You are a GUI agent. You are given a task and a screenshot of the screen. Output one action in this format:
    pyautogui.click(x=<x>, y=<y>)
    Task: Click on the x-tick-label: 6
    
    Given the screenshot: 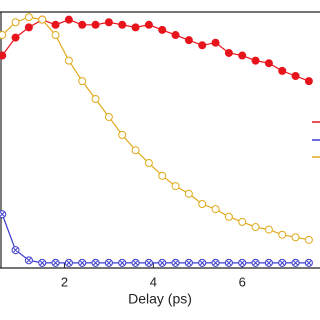 What is the action you would take?
    pyautogui.click(x=242, y=281)
    